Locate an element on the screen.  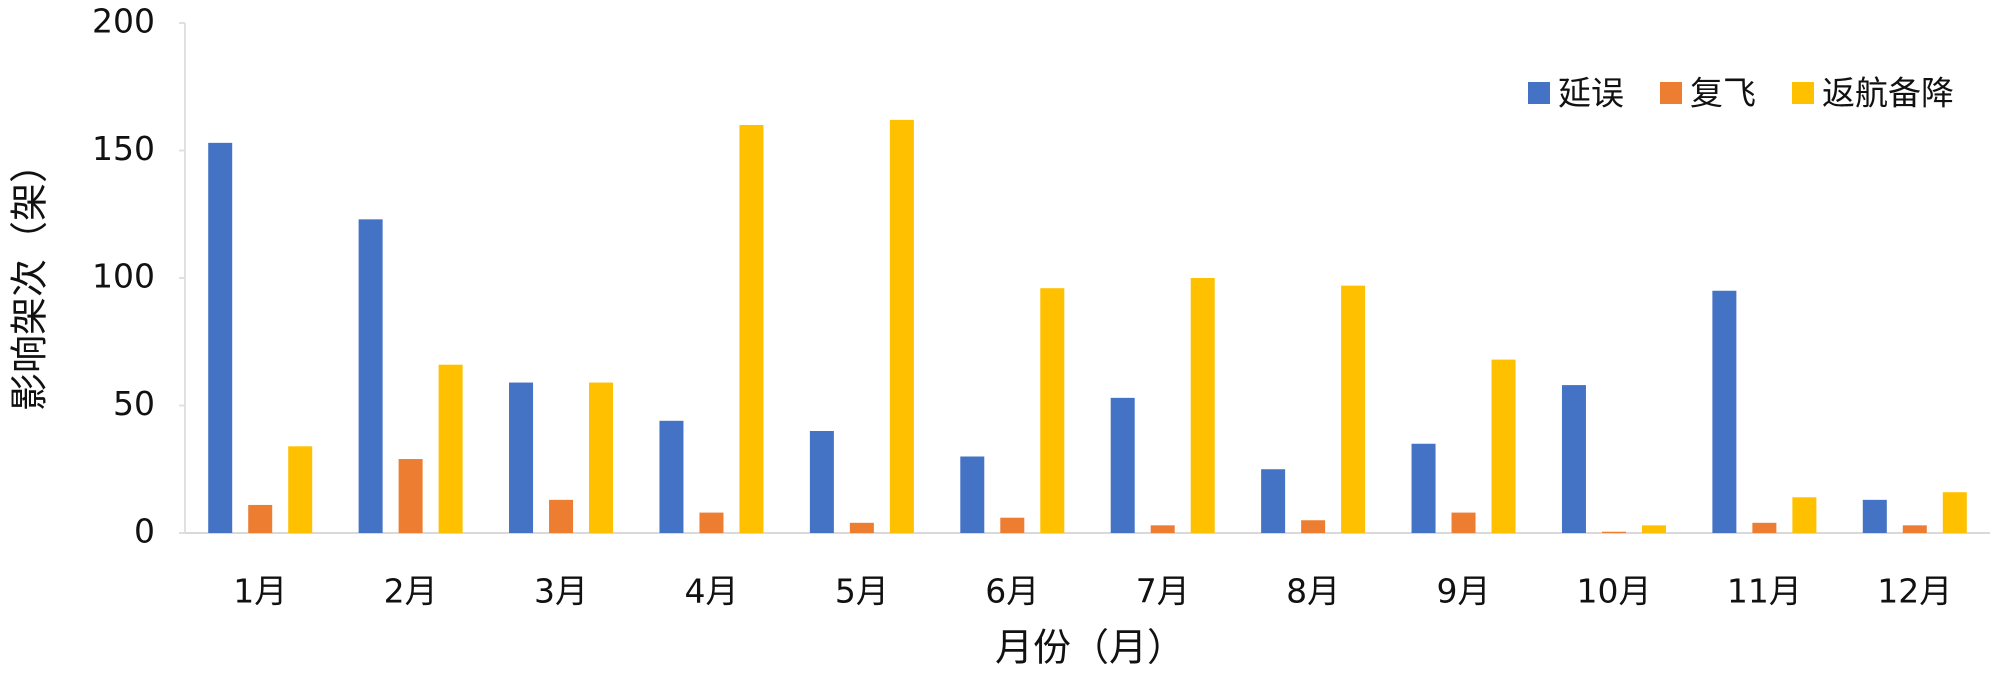
x-tick-label: 1月 is located at coordinates (260, 591).